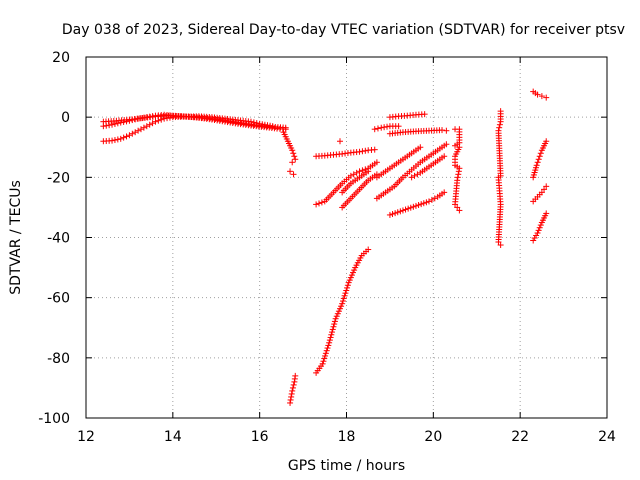  Describe the element at coordinates (346, 466) in the screenshot. I see `x-axis-label: GPS time / hours` at that location.